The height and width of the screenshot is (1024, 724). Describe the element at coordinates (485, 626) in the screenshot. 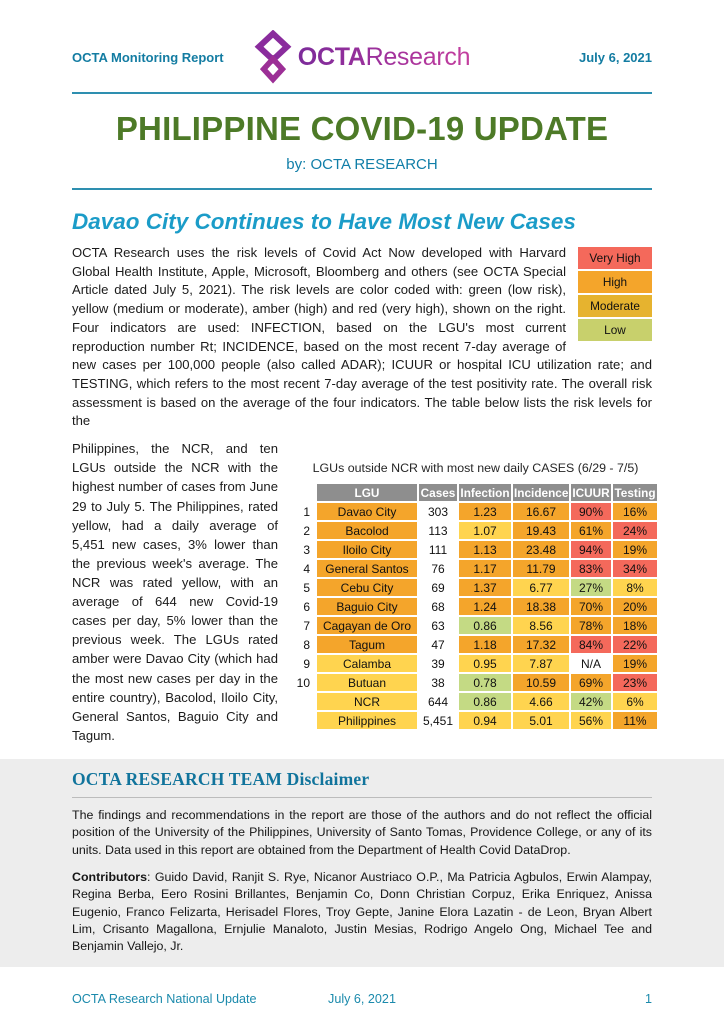

I see `infection-cell: 0.86` at that location.